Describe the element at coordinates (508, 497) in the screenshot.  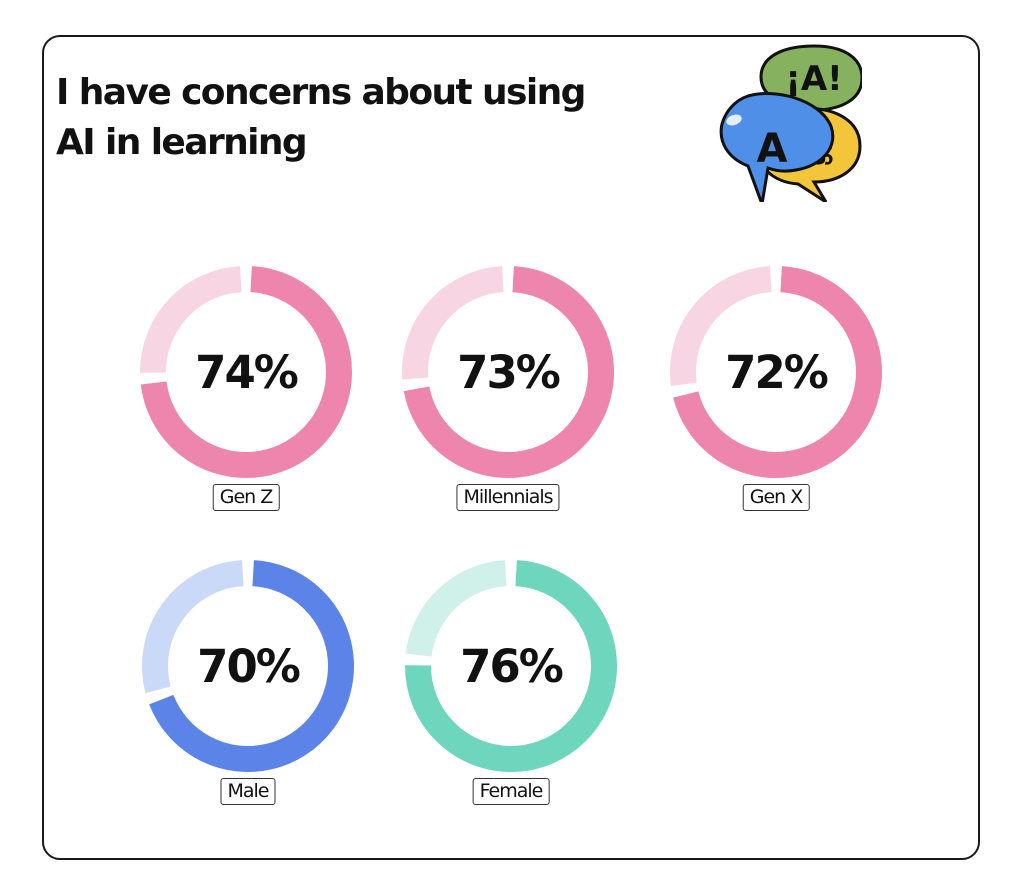
I see `donut-category-label: Millennials` at that location.